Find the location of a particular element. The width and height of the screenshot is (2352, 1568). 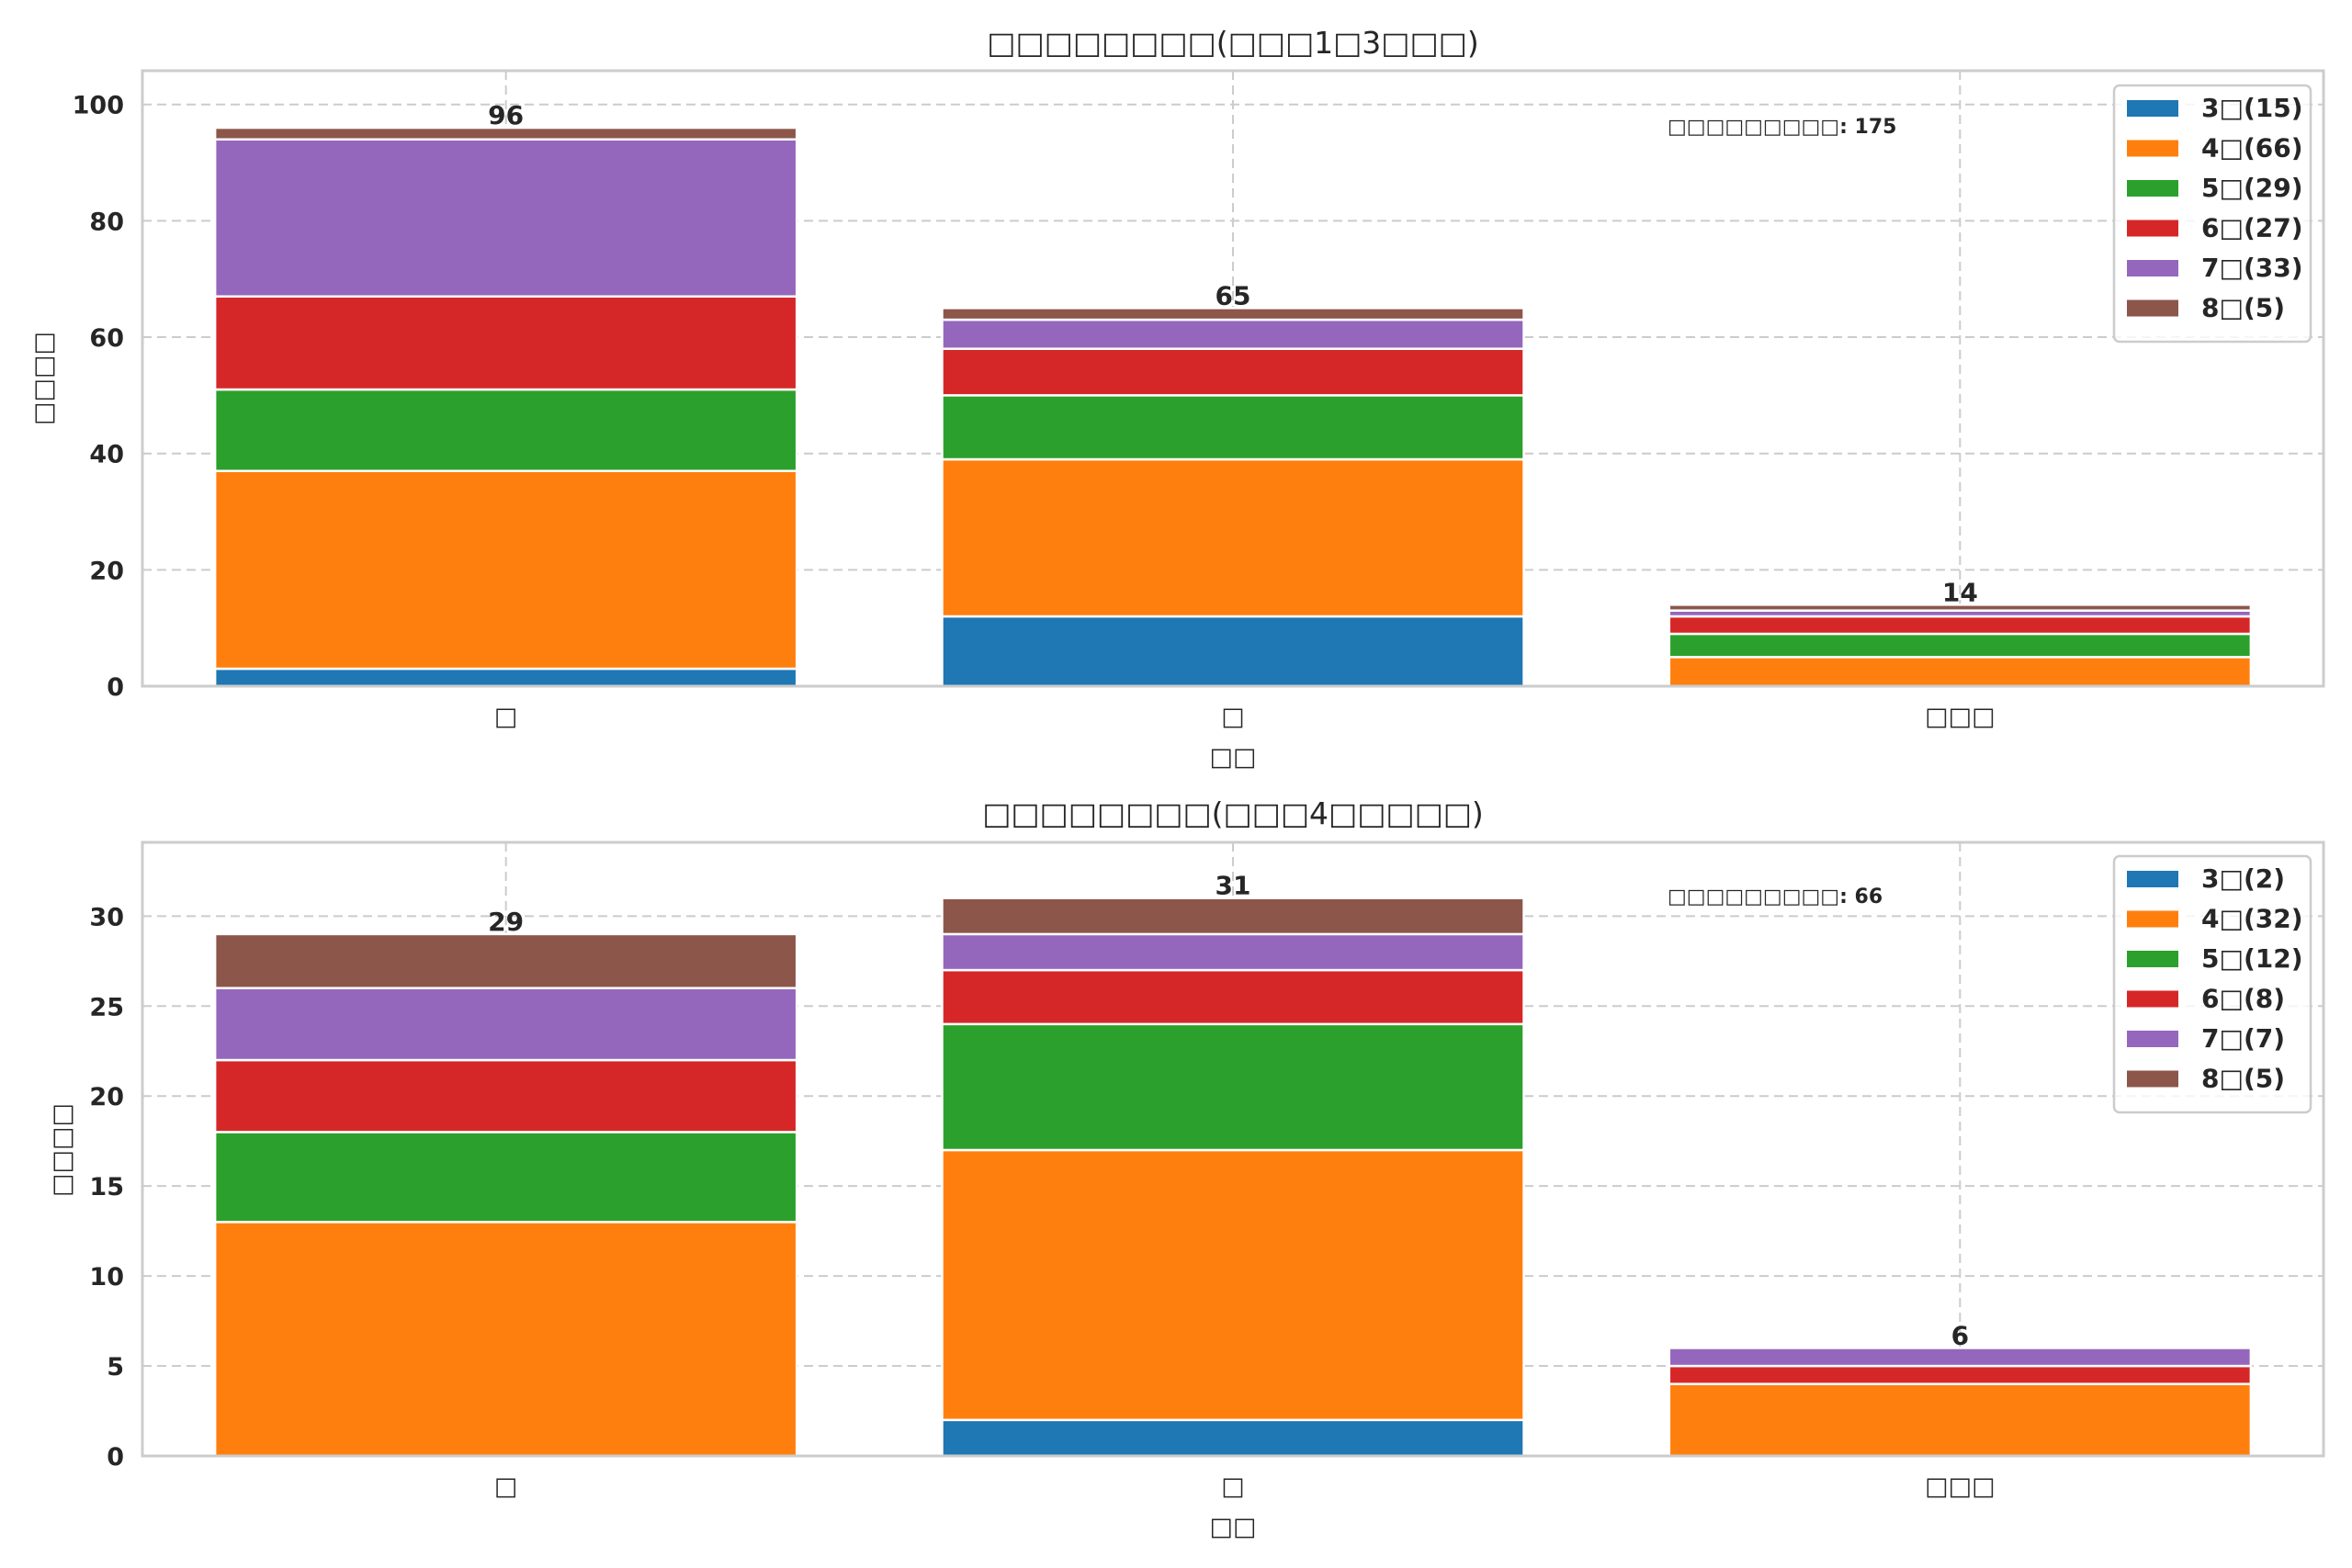

y-tick-labels: 0 5 10 15 20 25 30 is located at coordinates (106, 1187).